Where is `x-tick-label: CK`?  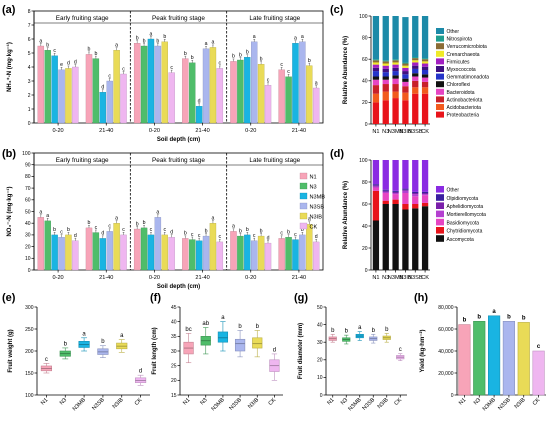 x-tick-label: CK is located at coordinates (139, 402).